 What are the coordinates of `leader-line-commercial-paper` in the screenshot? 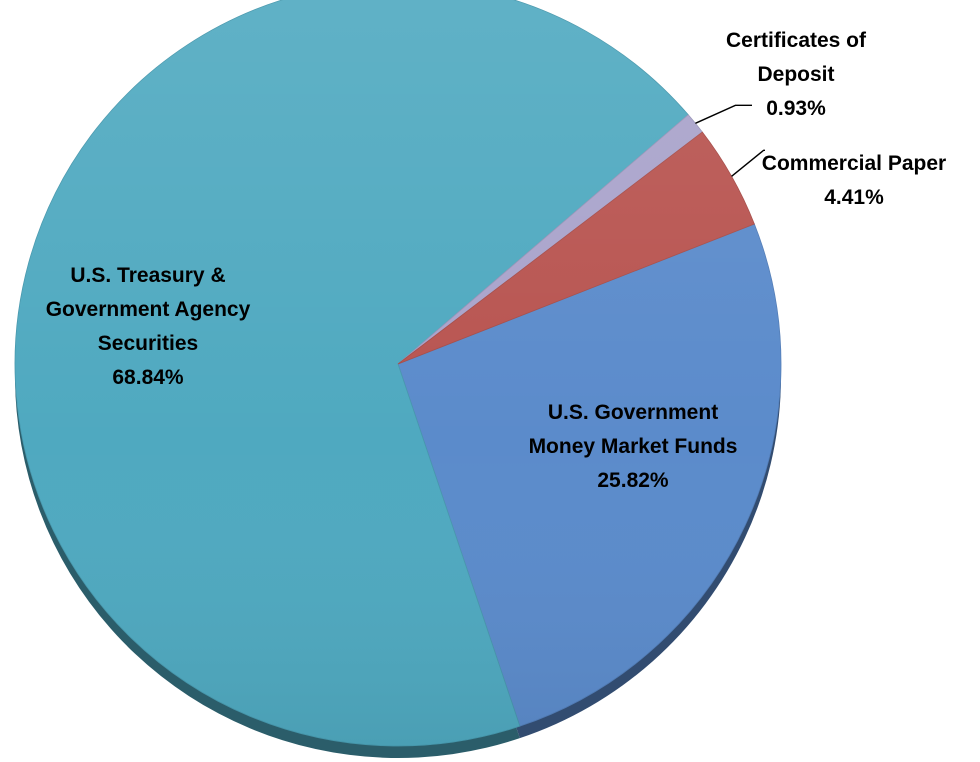 It's located at (748, 163).